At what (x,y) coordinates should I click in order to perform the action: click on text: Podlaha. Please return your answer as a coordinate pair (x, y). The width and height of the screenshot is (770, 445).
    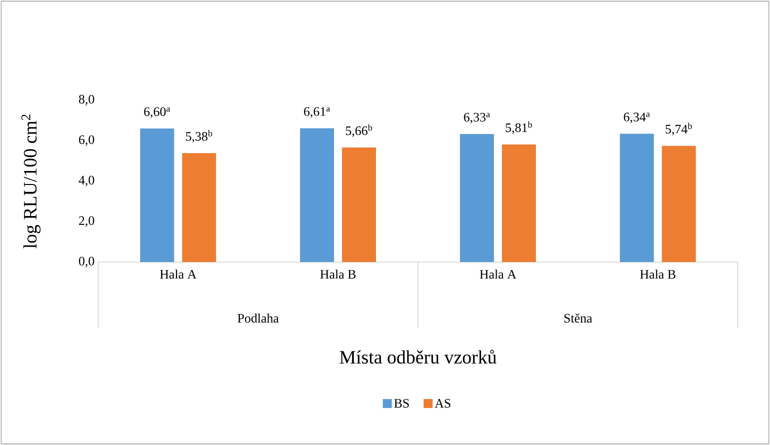
    Looking at the image, I should click on (258, 317).